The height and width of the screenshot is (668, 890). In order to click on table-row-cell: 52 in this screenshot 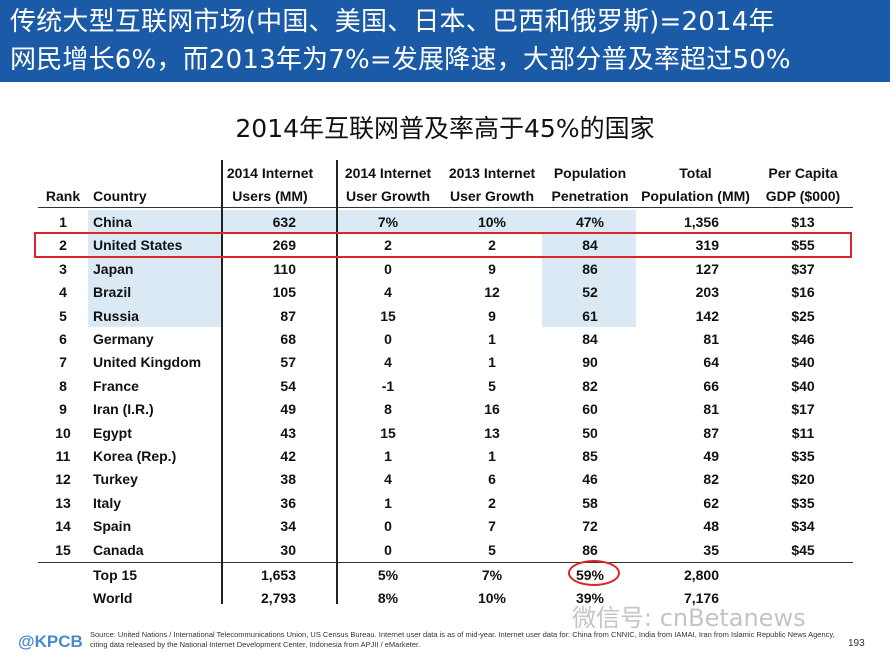, I will do `click(590, 292)`.